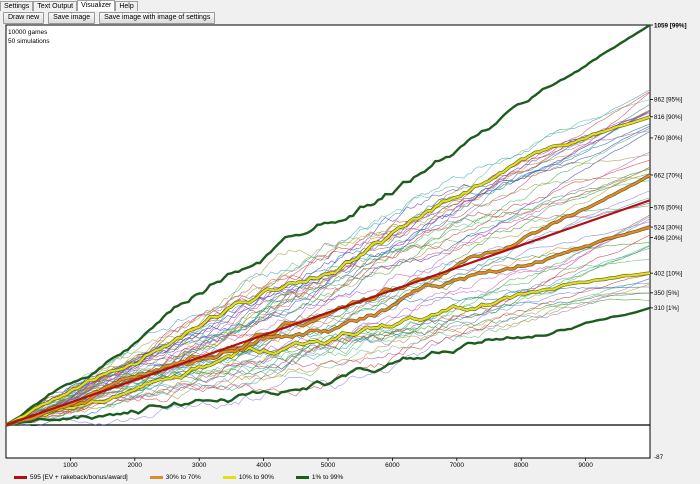  Describe the element at coordinates (263, 465) in the screenshot. I see `x-tick-label-4000: 4000` at that location.